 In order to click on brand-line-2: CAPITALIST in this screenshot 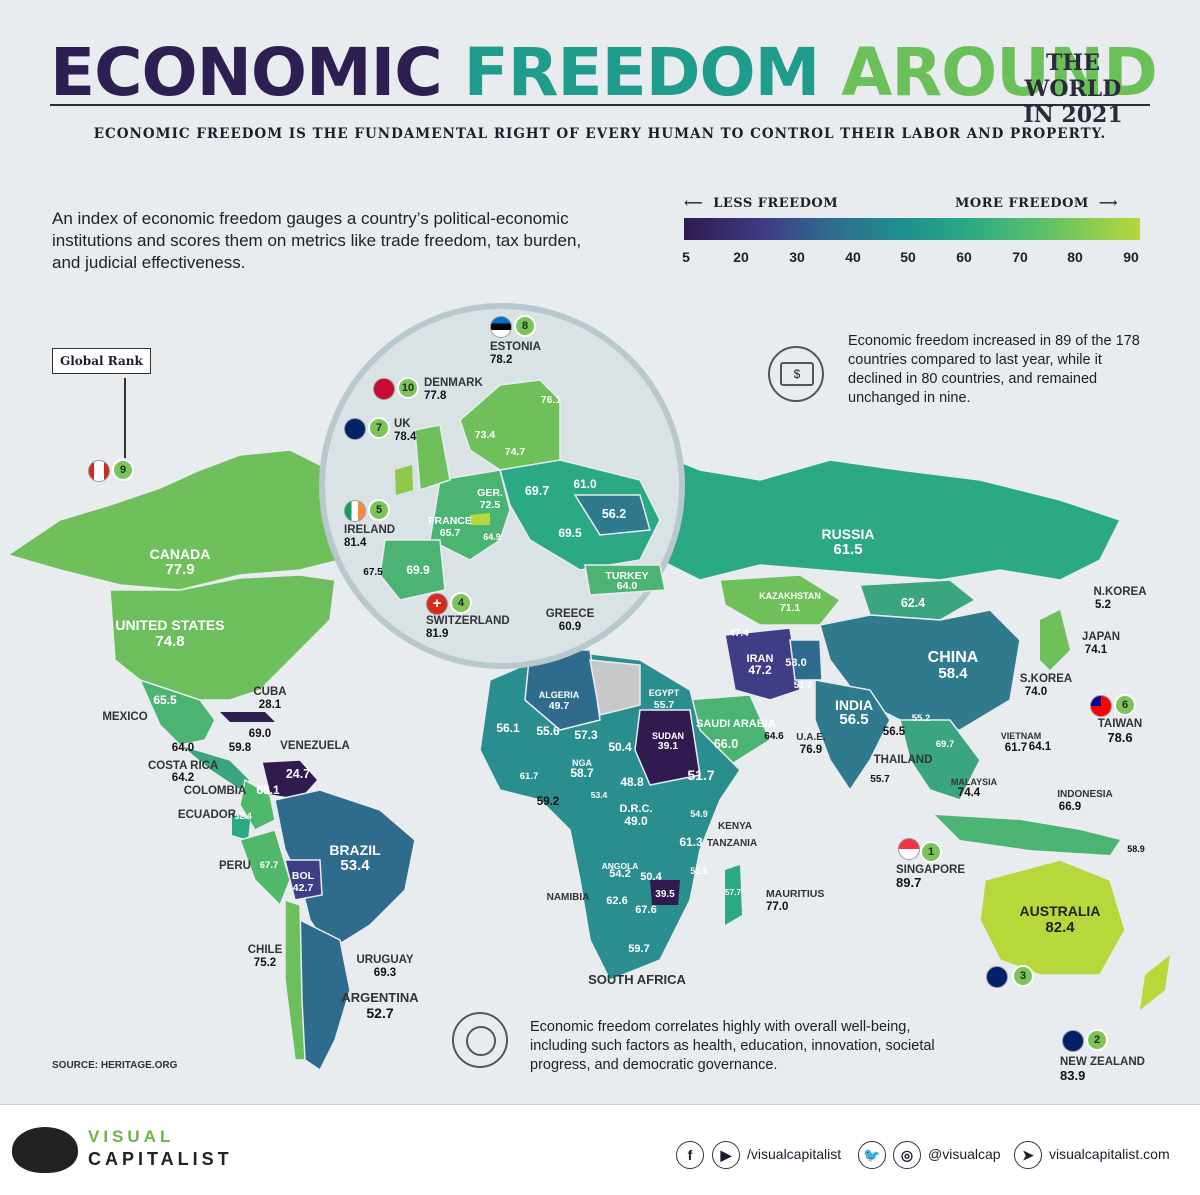, I will do `click(160, 1159)`.